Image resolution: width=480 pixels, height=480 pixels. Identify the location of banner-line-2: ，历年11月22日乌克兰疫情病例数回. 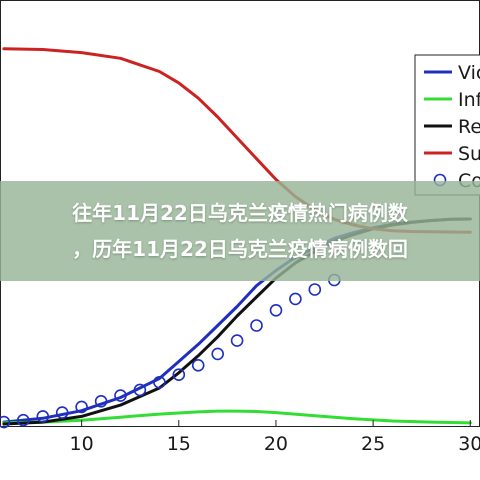
(240, 249).